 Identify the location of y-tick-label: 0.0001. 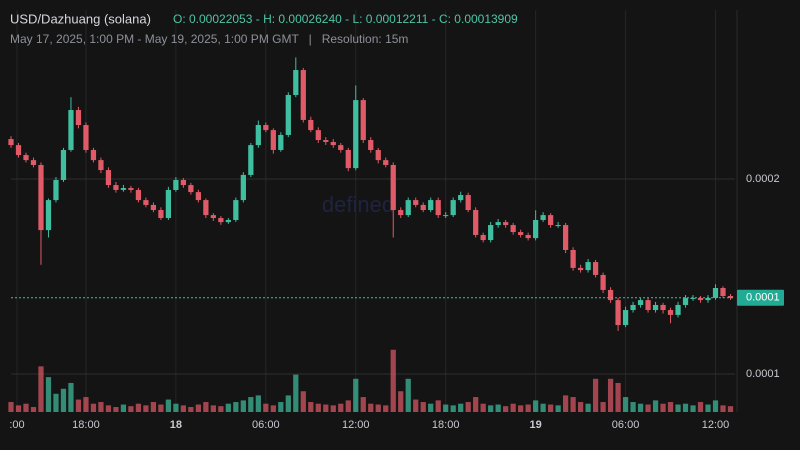
(763, 374).